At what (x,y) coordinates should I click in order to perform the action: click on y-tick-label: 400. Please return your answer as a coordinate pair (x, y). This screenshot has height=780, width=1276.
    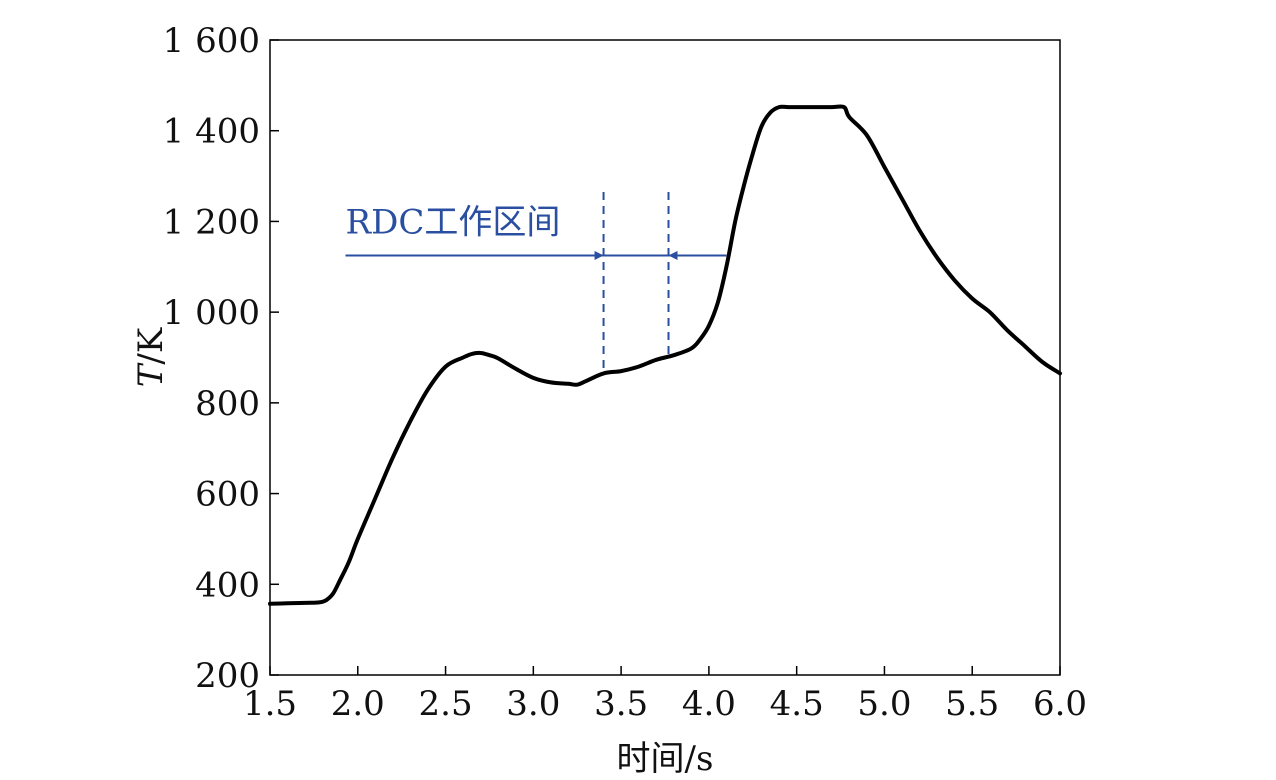
    Looking at the image, I should click on (227, 585).